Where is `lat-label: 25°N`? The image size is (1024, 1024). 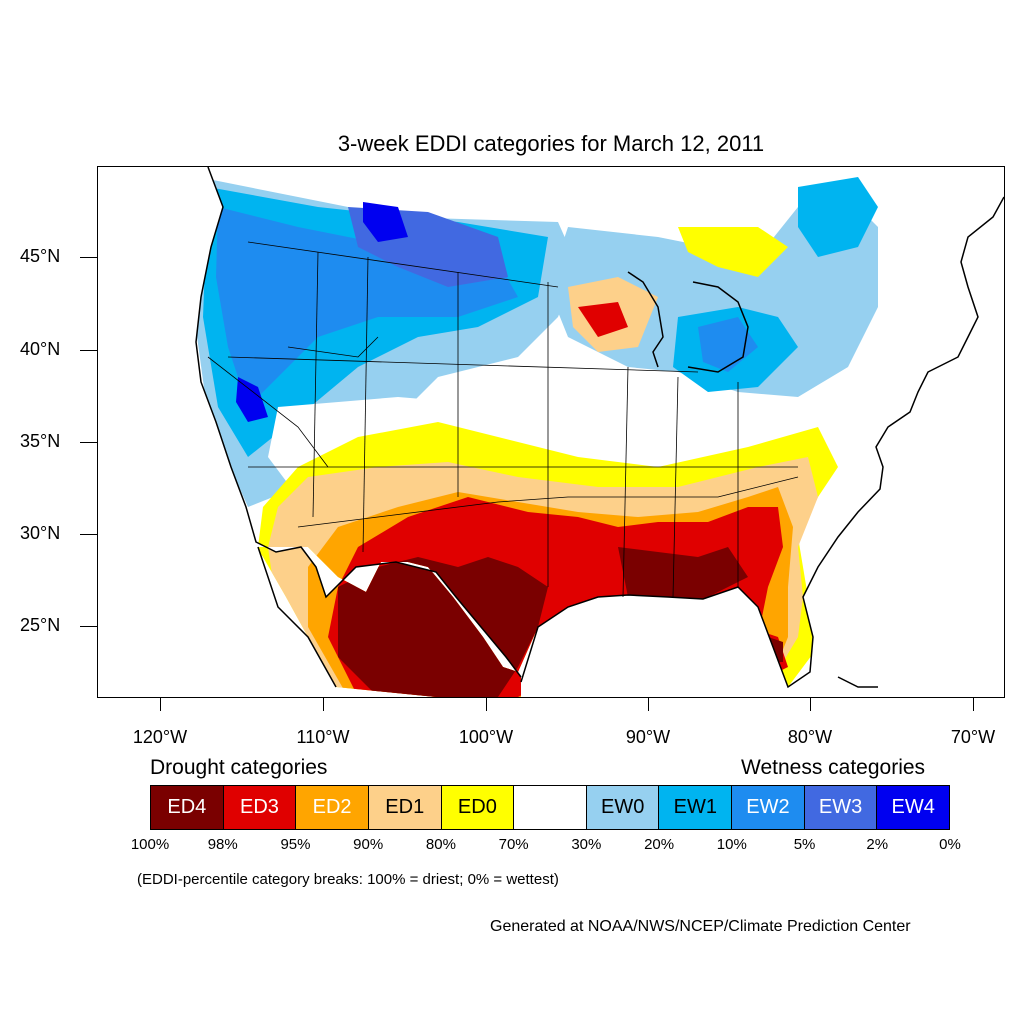
lat-label: 25°N is located at coordinates (40, 625).